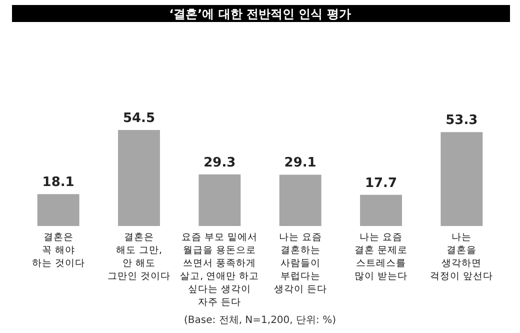 The width and height of the screenshot is (520, 333). What do you see at coordinates (381, 257) in the screenshot?
I see `x-tick-label: 나는 요즘 결혼 문제로 스트레스를 많이 받는다` at bounding box center [381, 257].